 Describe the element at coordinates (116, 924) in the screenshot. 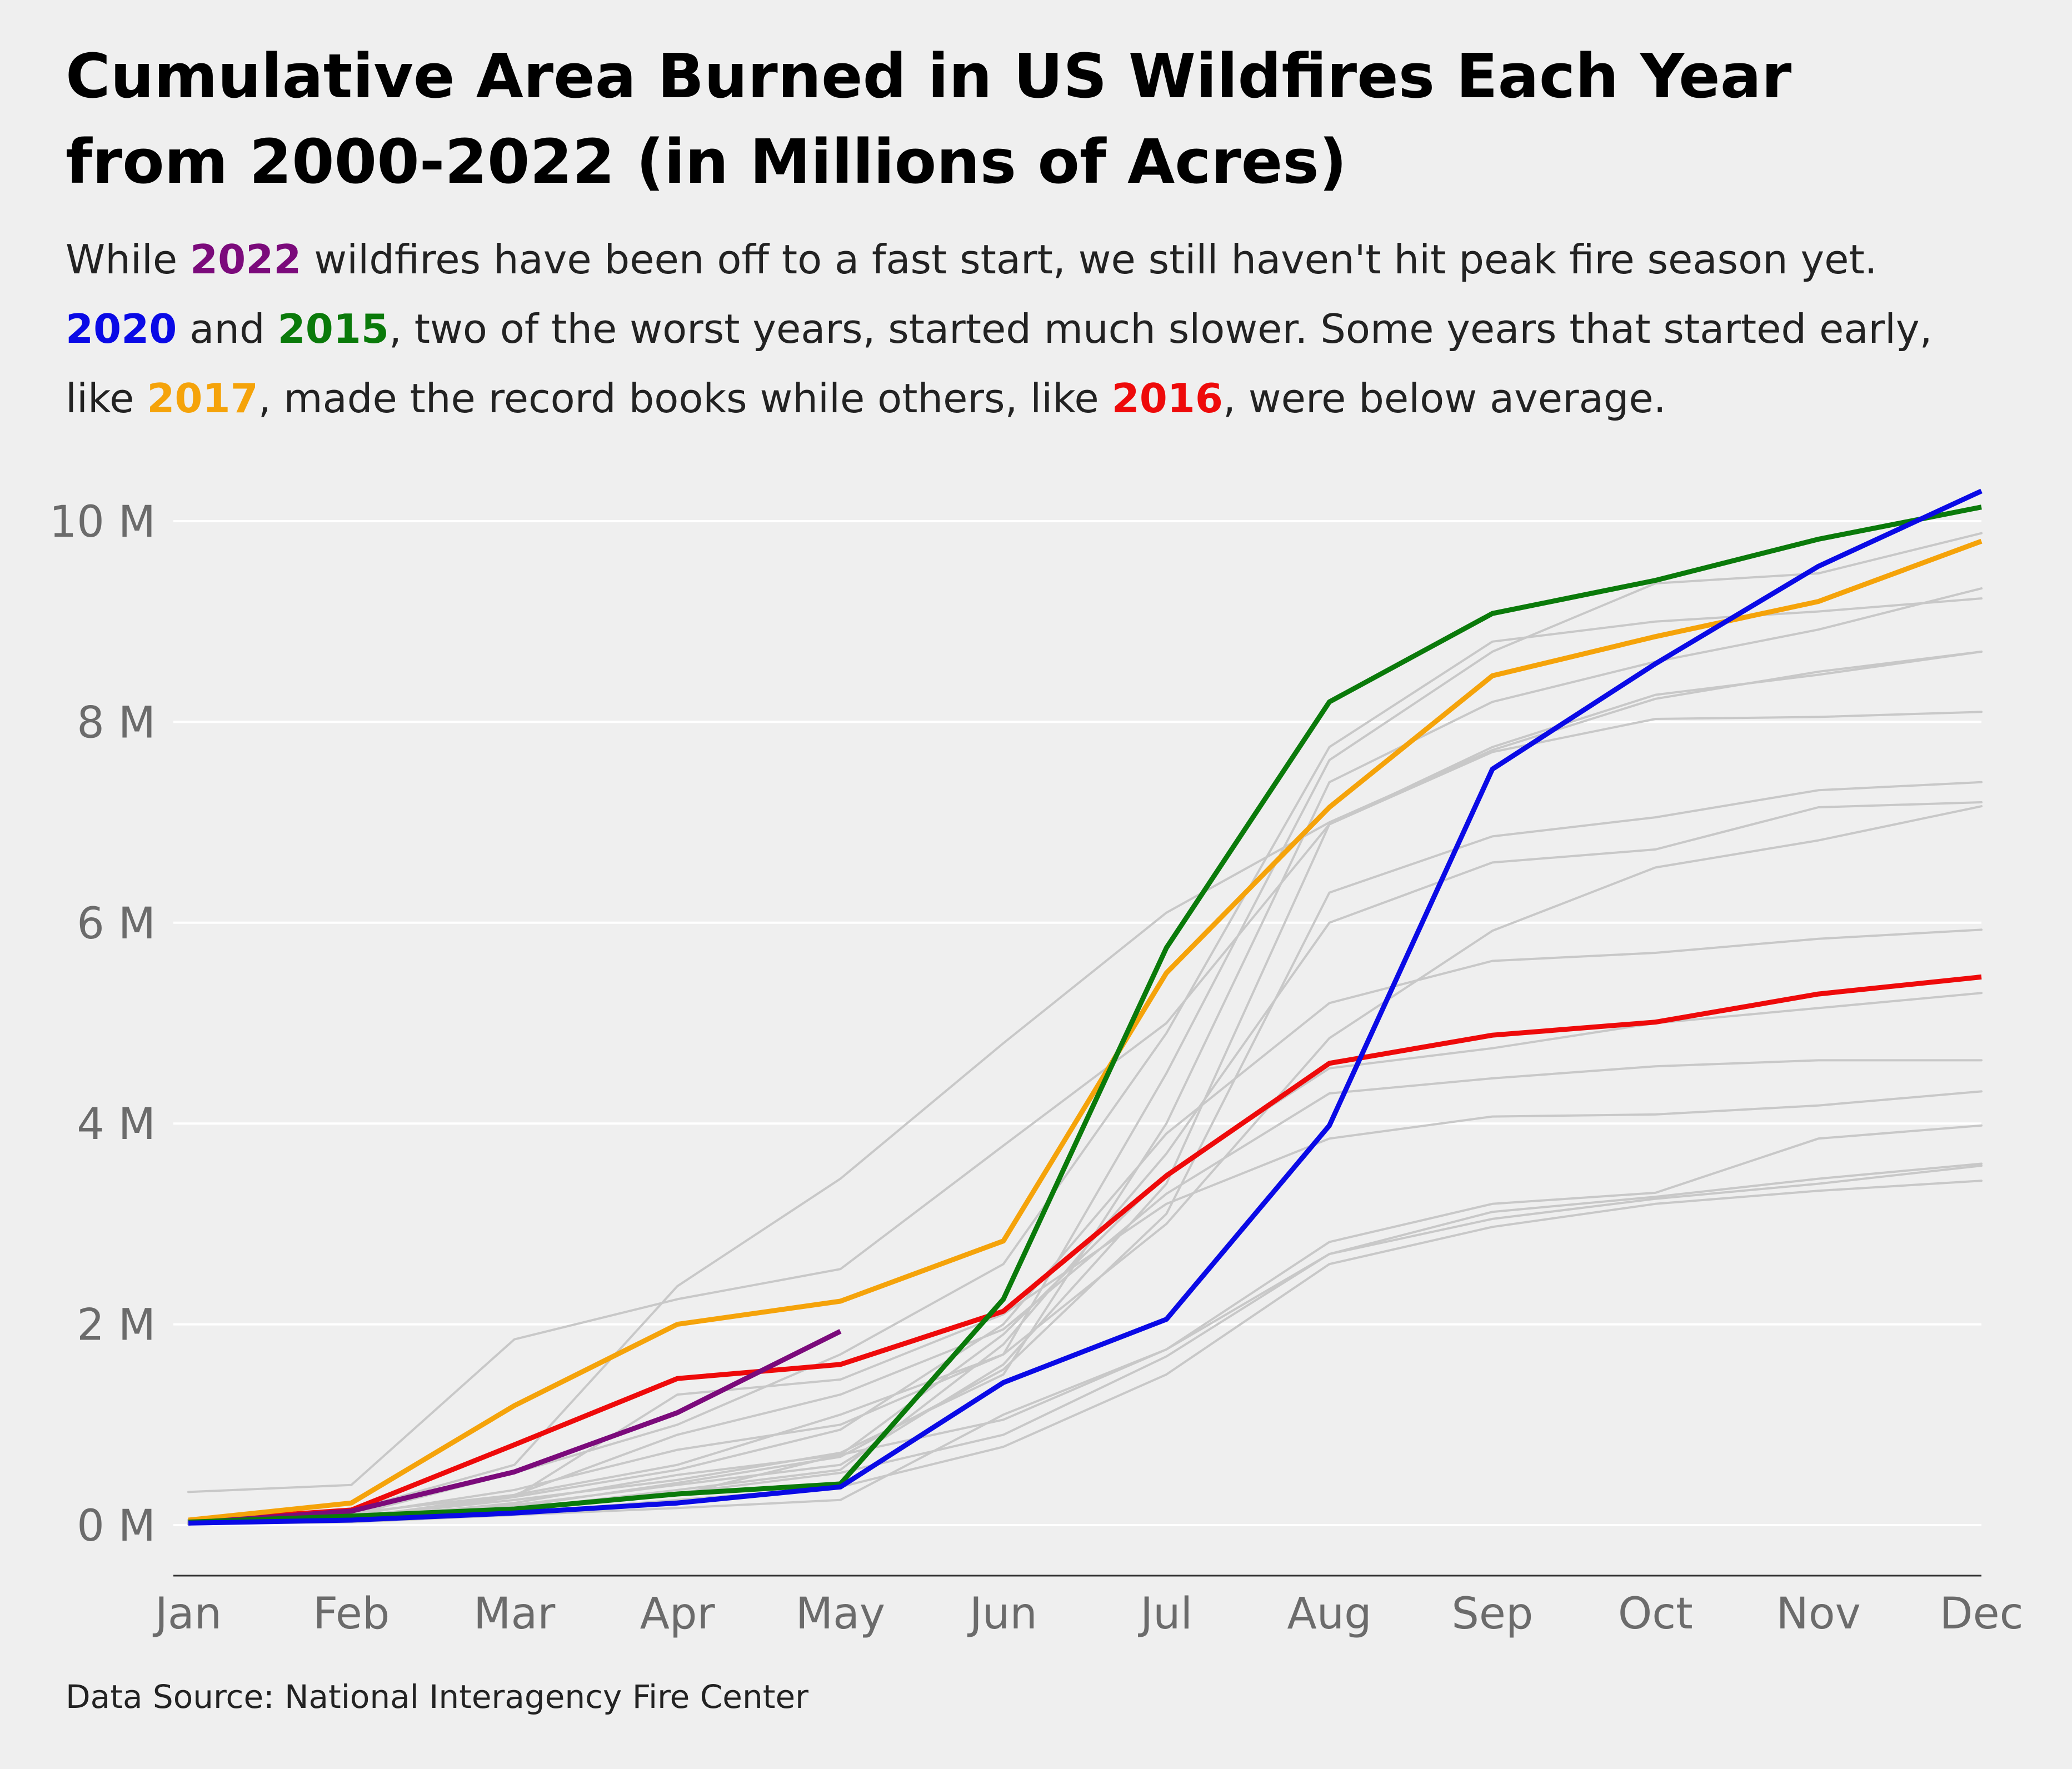

I see `y-tick-label: 6 M` at that location.